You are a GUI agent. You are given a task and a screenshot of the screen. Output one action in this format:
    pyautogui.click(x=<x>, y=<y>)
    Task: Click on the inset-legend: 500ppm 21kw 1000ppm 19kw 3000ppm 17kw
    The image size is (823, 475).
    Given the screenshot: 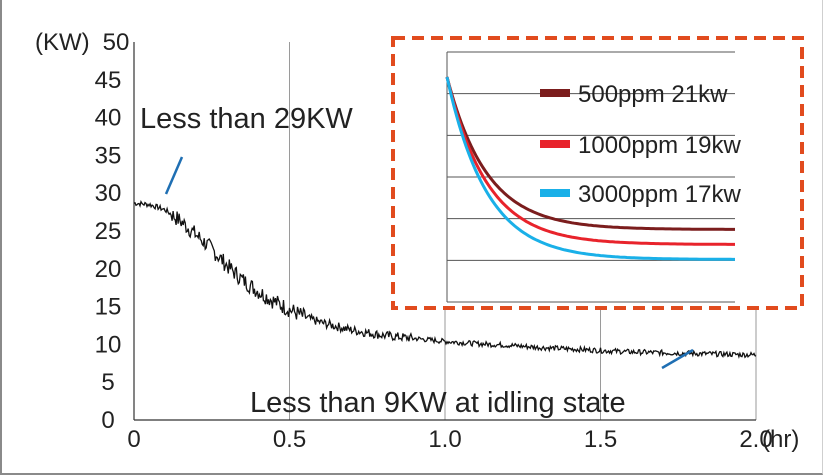 What is the action you would take?
    pyautogui.click(x=640, y=144)
    